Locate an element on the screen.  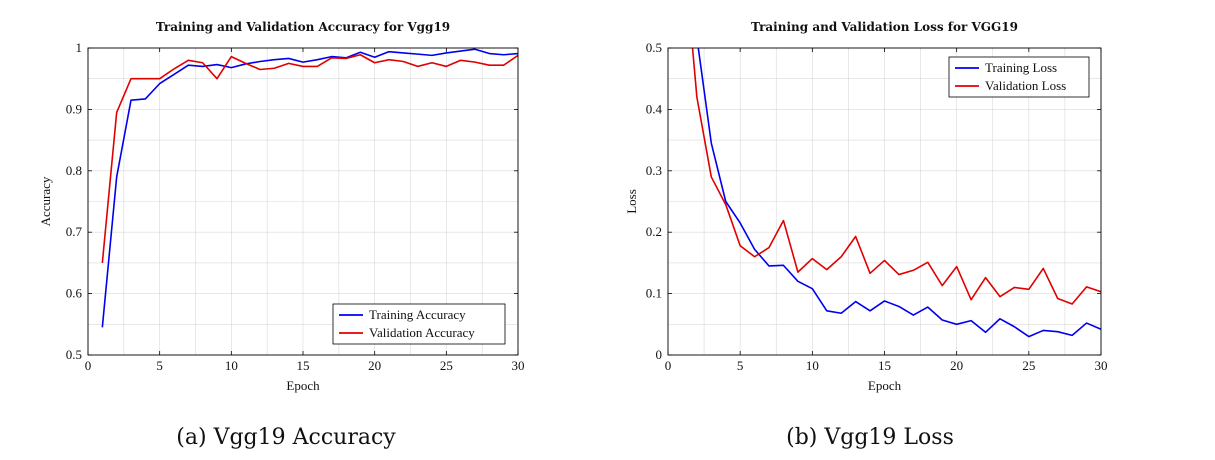
accuracy-y-tick-label: 0.6 is located at coordinates (74, 293).